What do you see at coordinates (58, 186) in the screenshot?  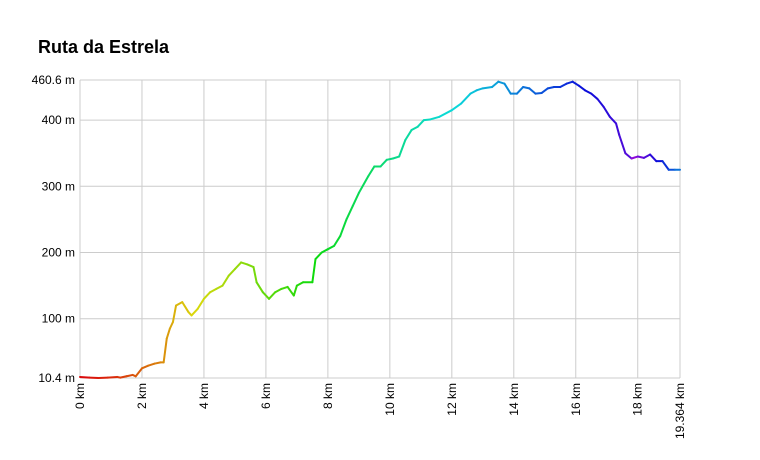 I see `y-tick-label: 300 m` at bounding box center [58, 186].